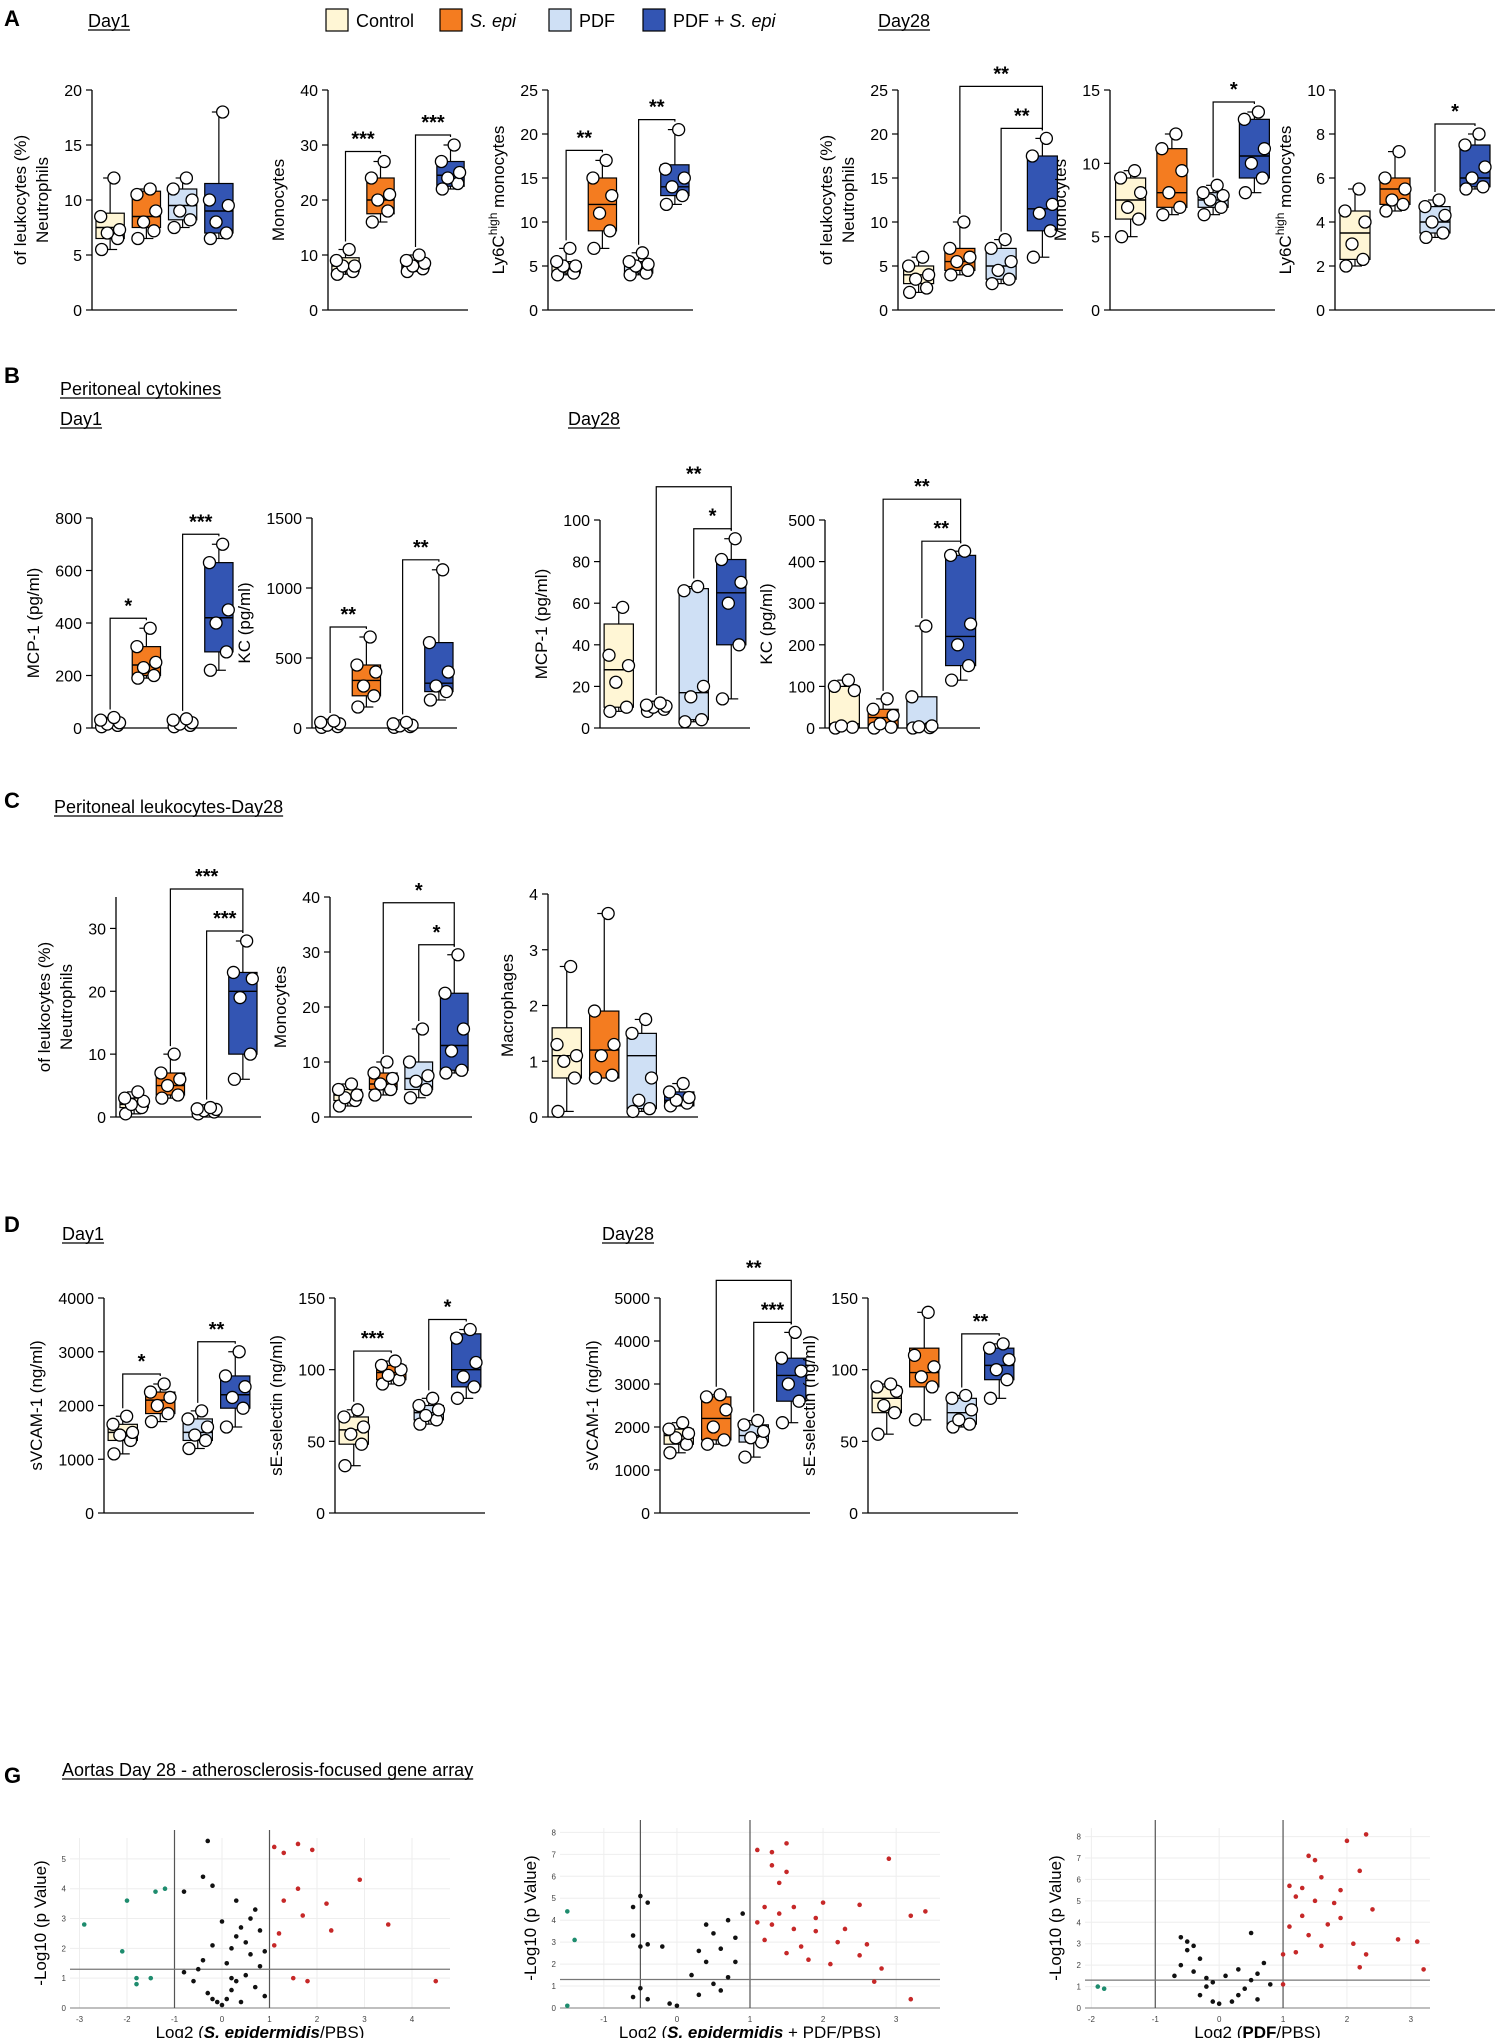 The width and height of the screenshot is (1497, 2038). Describe the element at coordinates (879, 91) in the screenshot. I see `y-tick-label: 25` at that location.